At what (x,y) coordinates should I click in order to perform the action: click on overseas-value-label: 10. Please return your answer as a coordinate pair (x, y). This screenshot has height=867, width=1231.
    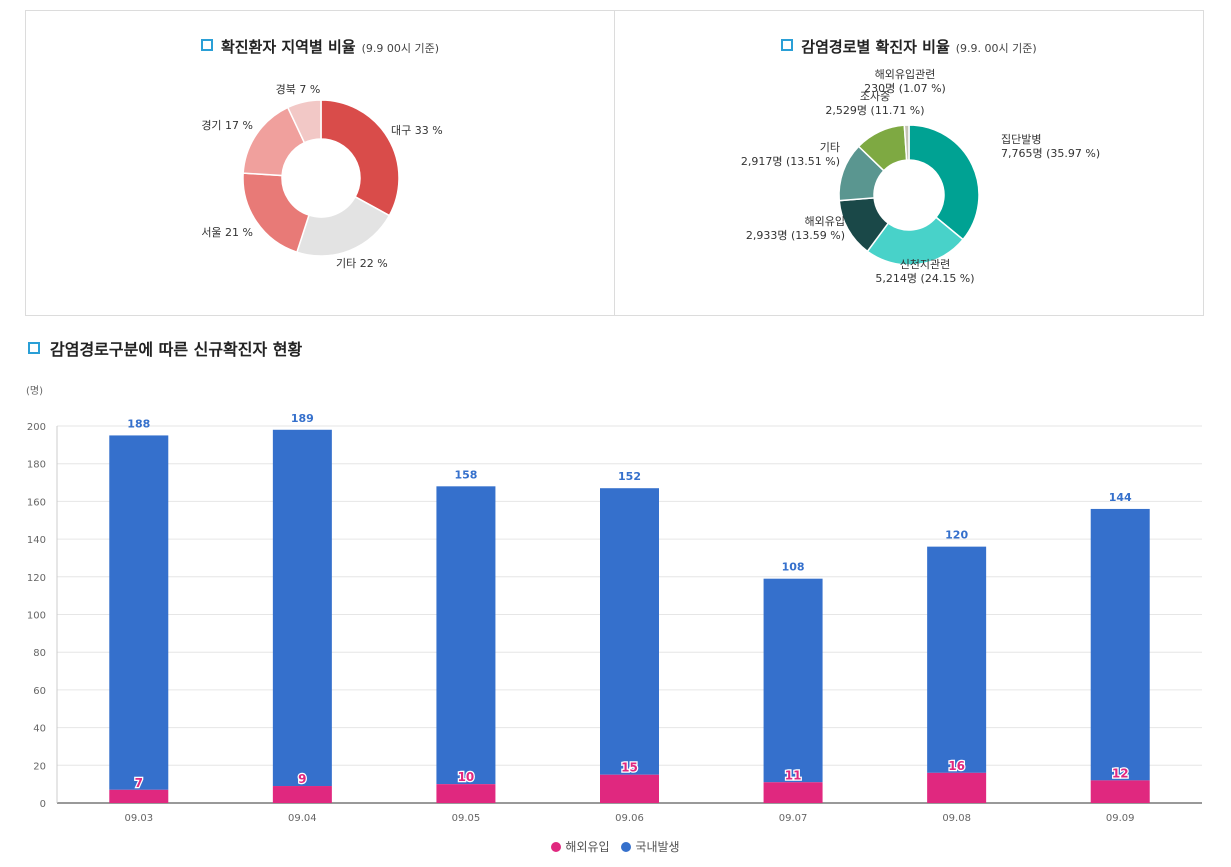
    Looking at the image, I should click on (466, 777).